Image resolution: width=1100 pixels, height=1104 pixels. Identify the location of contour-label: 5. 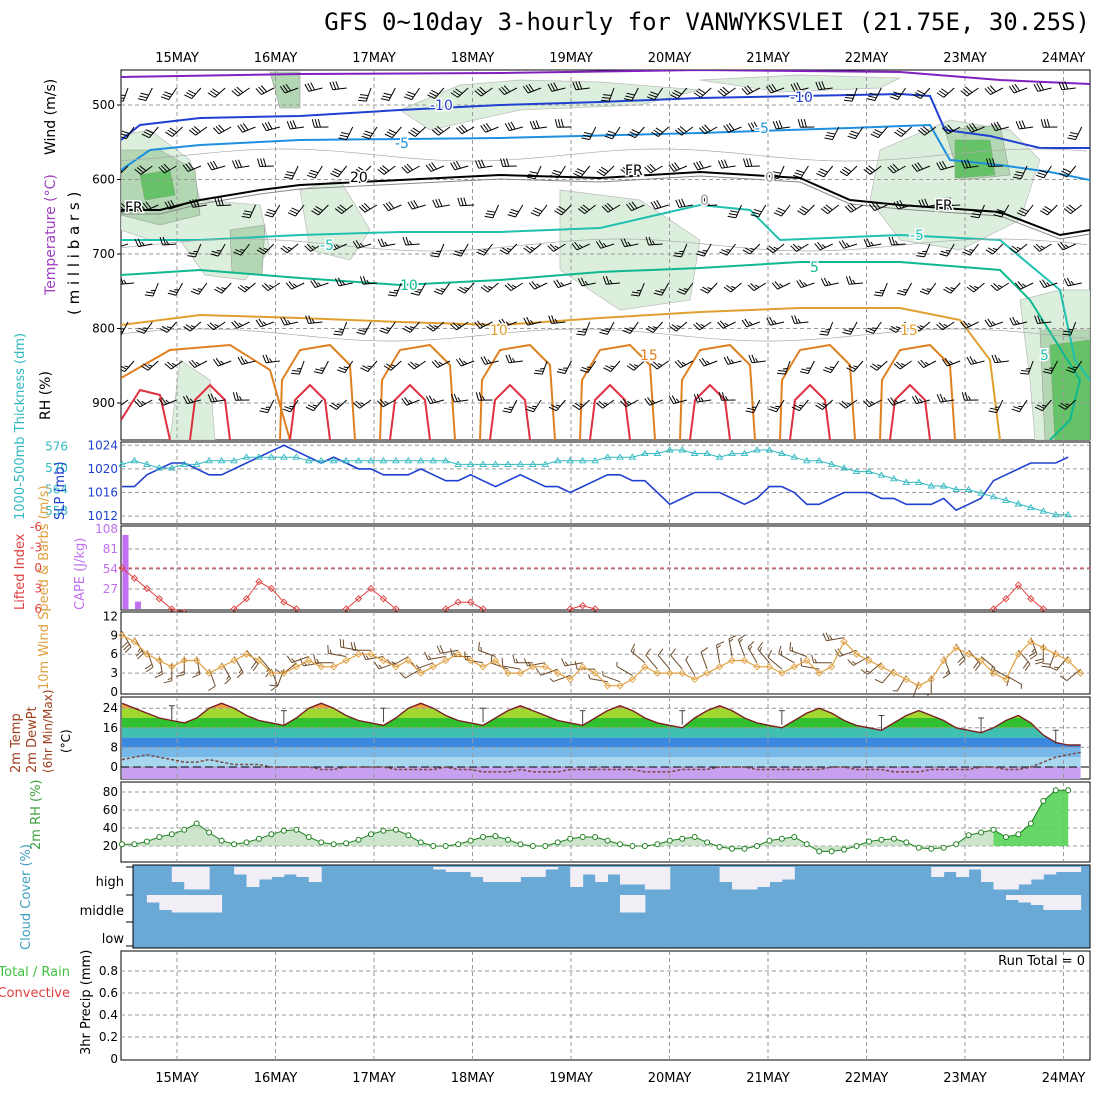
(1044, 356).